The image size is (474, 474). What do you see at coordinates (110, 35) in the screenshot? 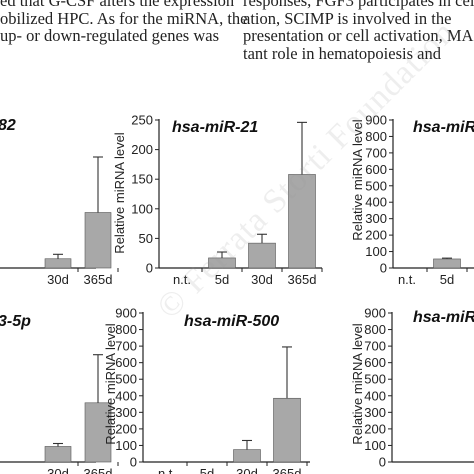
I see `text-line: up- or down-regulated genes was` at bounding box center [110, 35].